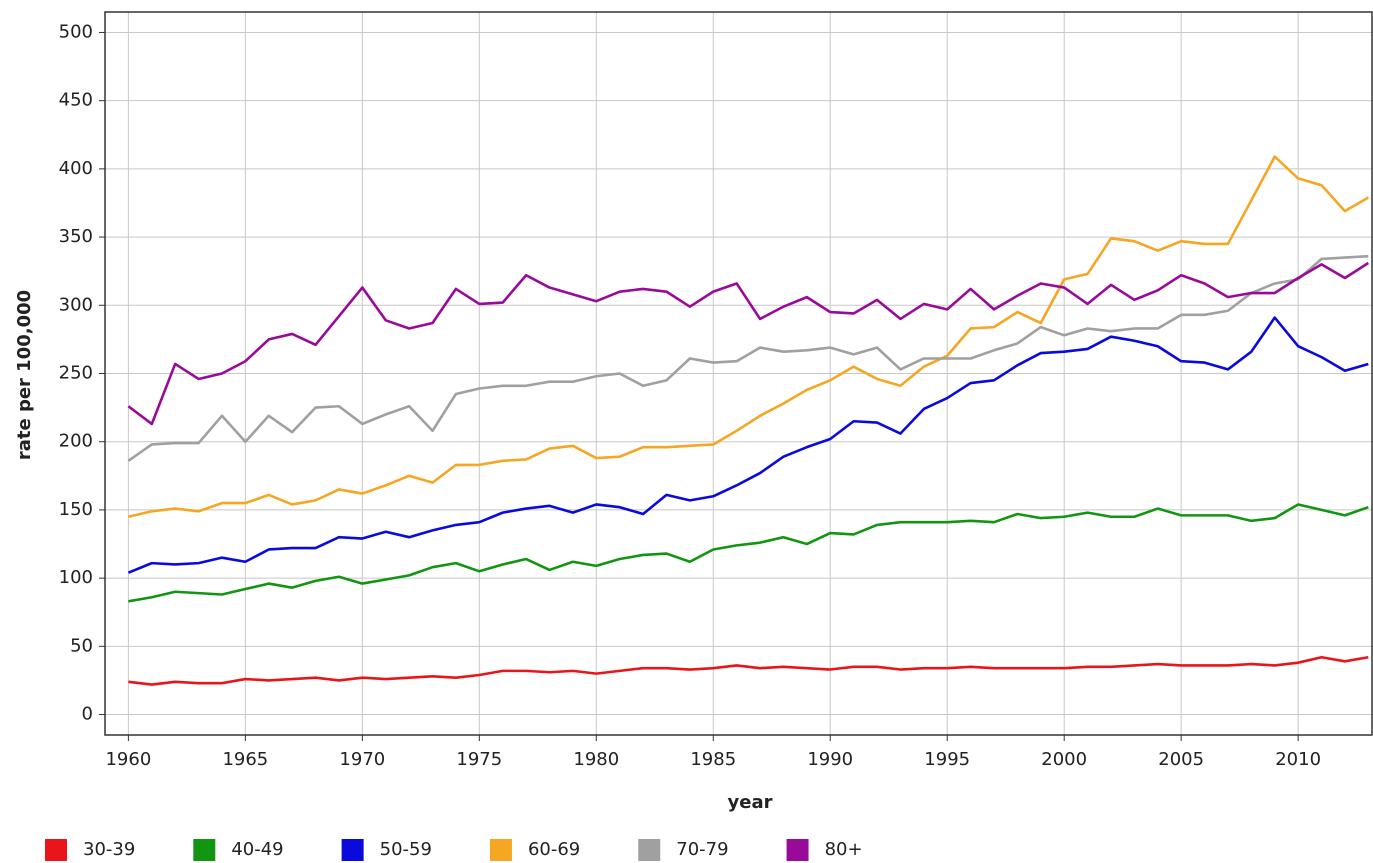 The height and width of the screenshot is (863, 1373). What do you see at coordinates (702, 849) in the screenshot?
I see `legend-label: 70-79` at bounding box center [702, 849].